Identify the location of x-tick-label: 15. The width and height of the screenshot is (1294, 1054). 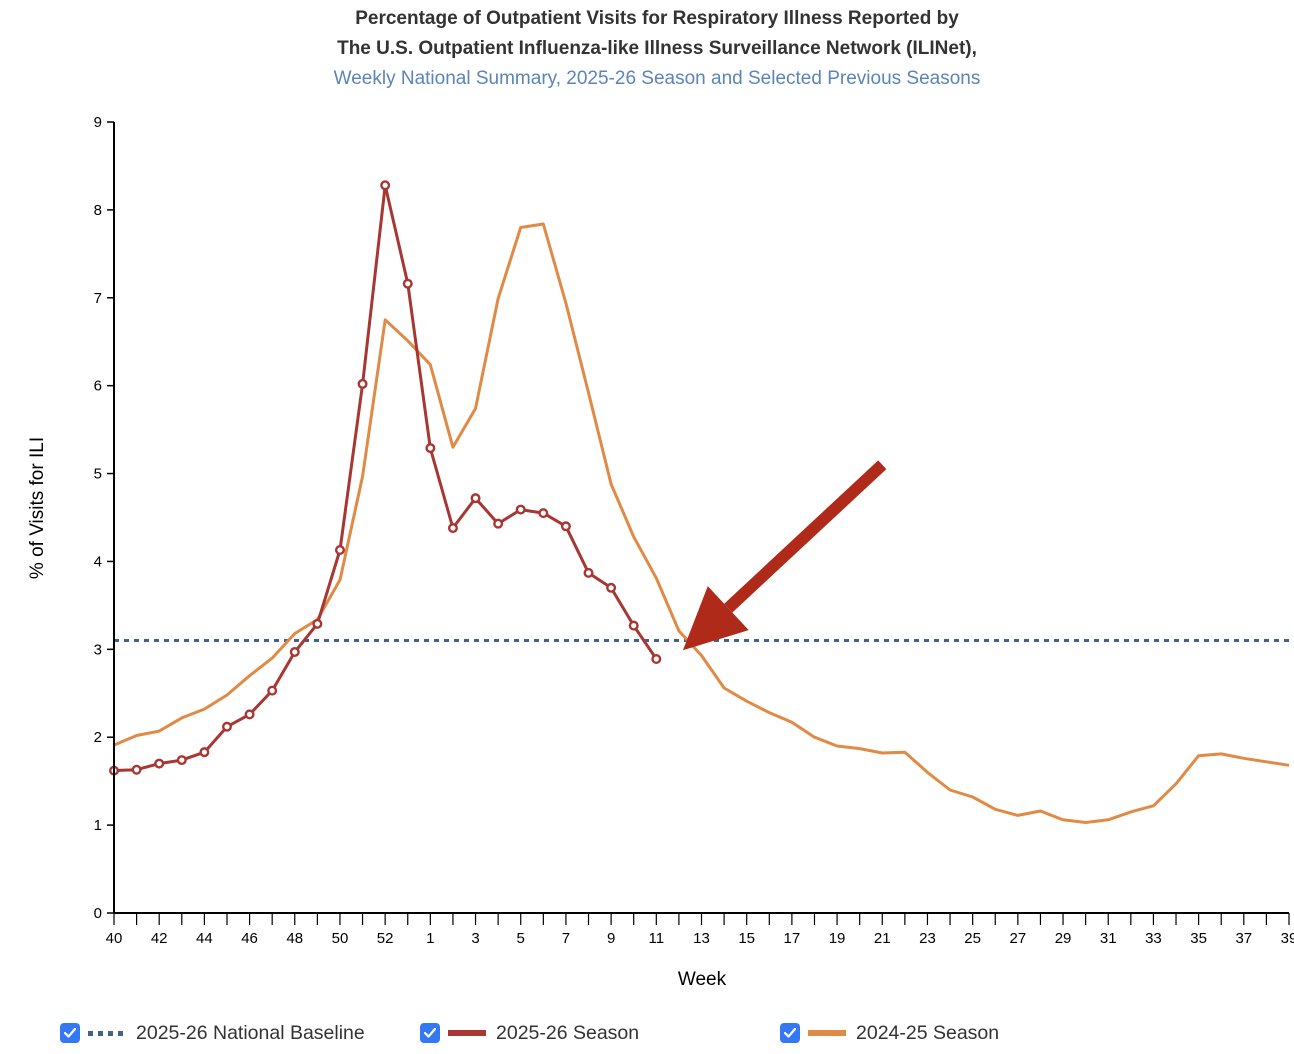
(746, 938).